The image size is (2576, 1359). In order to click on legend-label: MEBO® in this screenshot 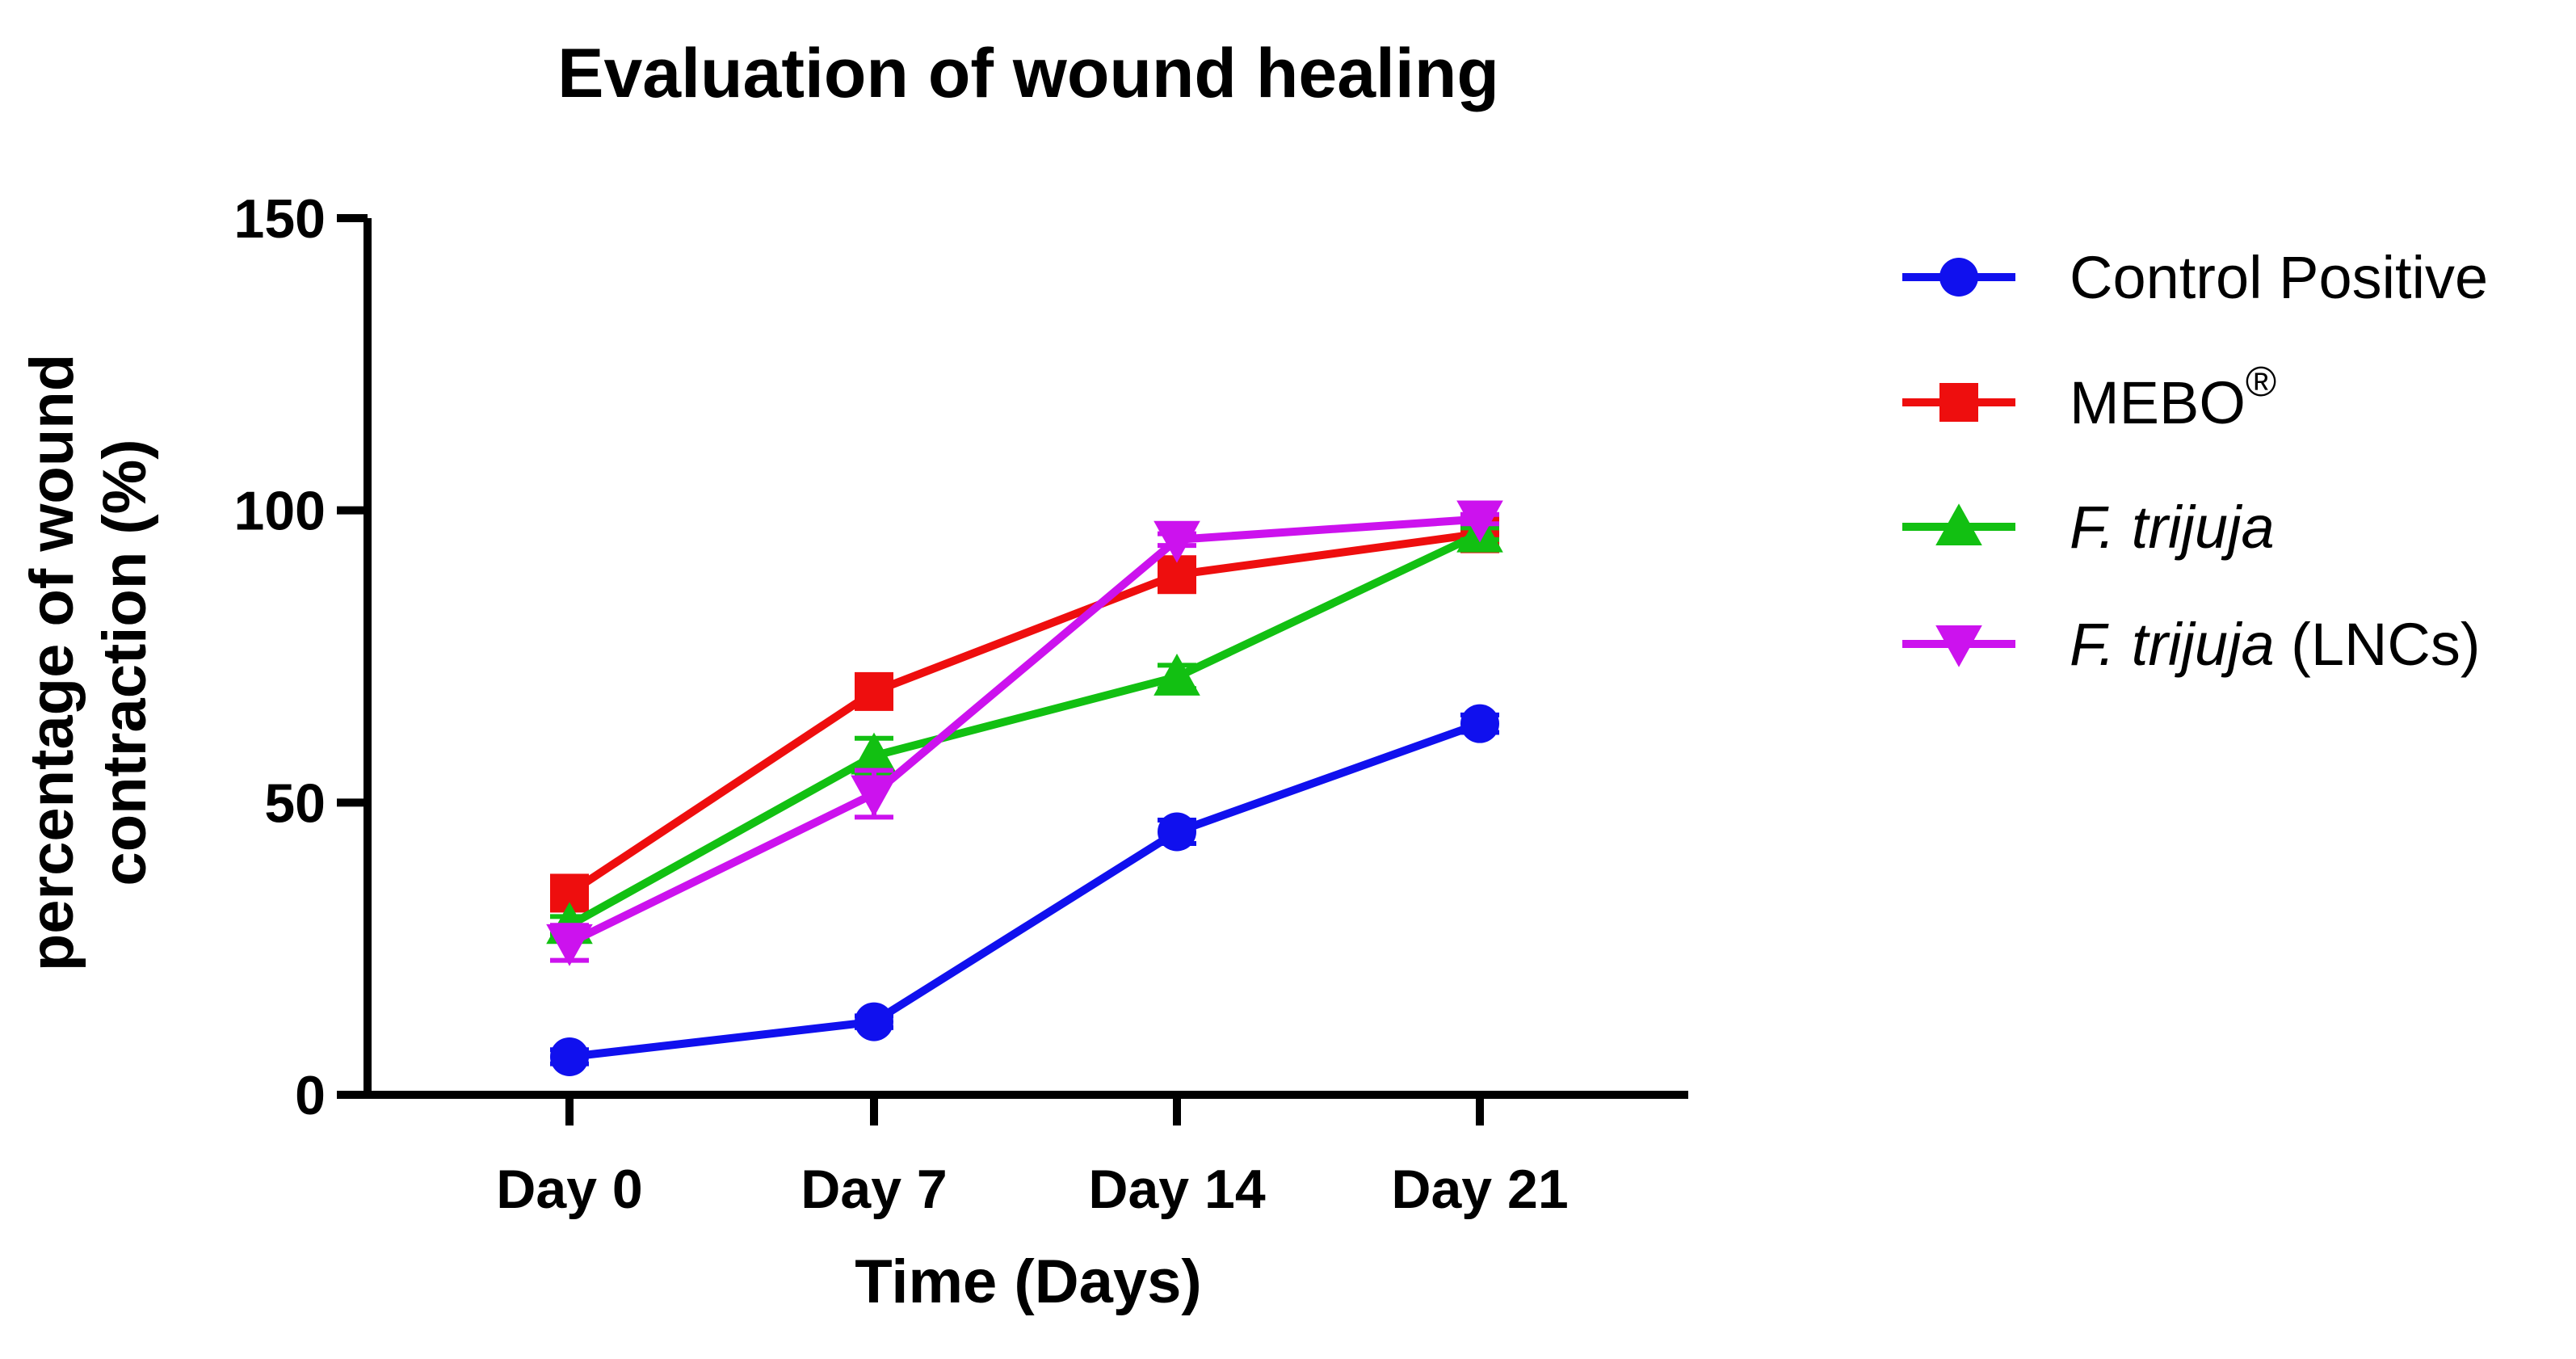, I will do `click(2173, 397)`.